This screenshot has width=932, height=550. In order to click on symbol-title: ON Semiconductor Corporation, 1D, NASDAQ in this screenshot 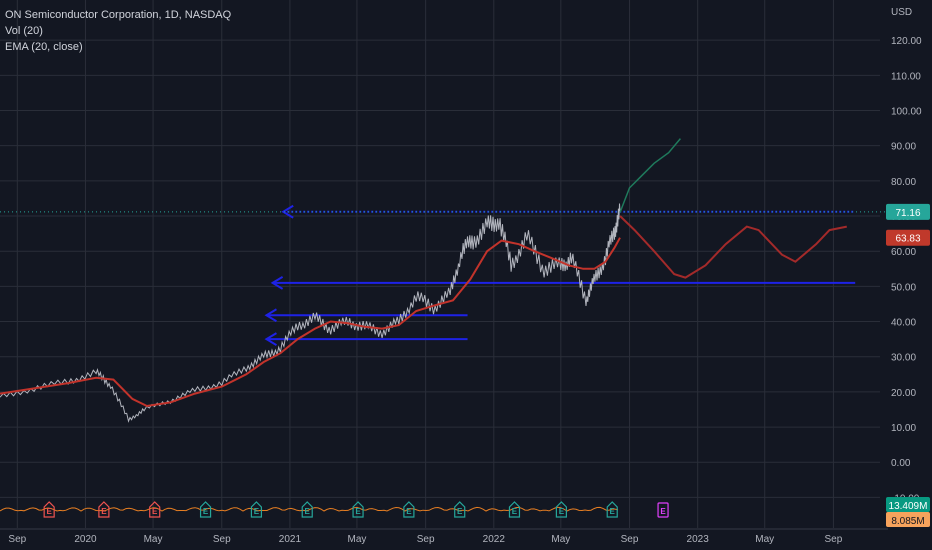, I will do `click(118, 15)`.